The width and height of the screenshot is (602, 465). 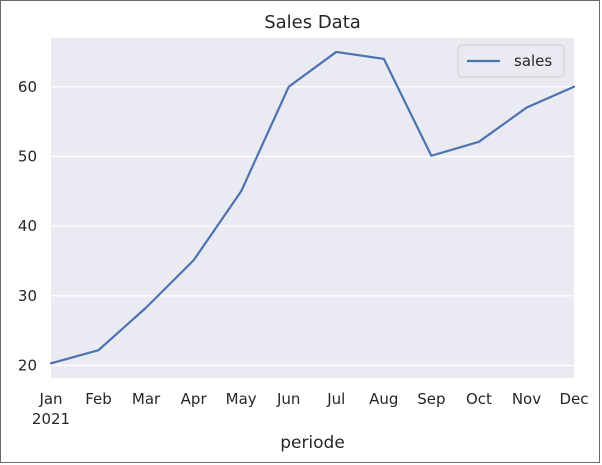 I want to click on x-tick-label: Oct, so click(x=479, y=399).